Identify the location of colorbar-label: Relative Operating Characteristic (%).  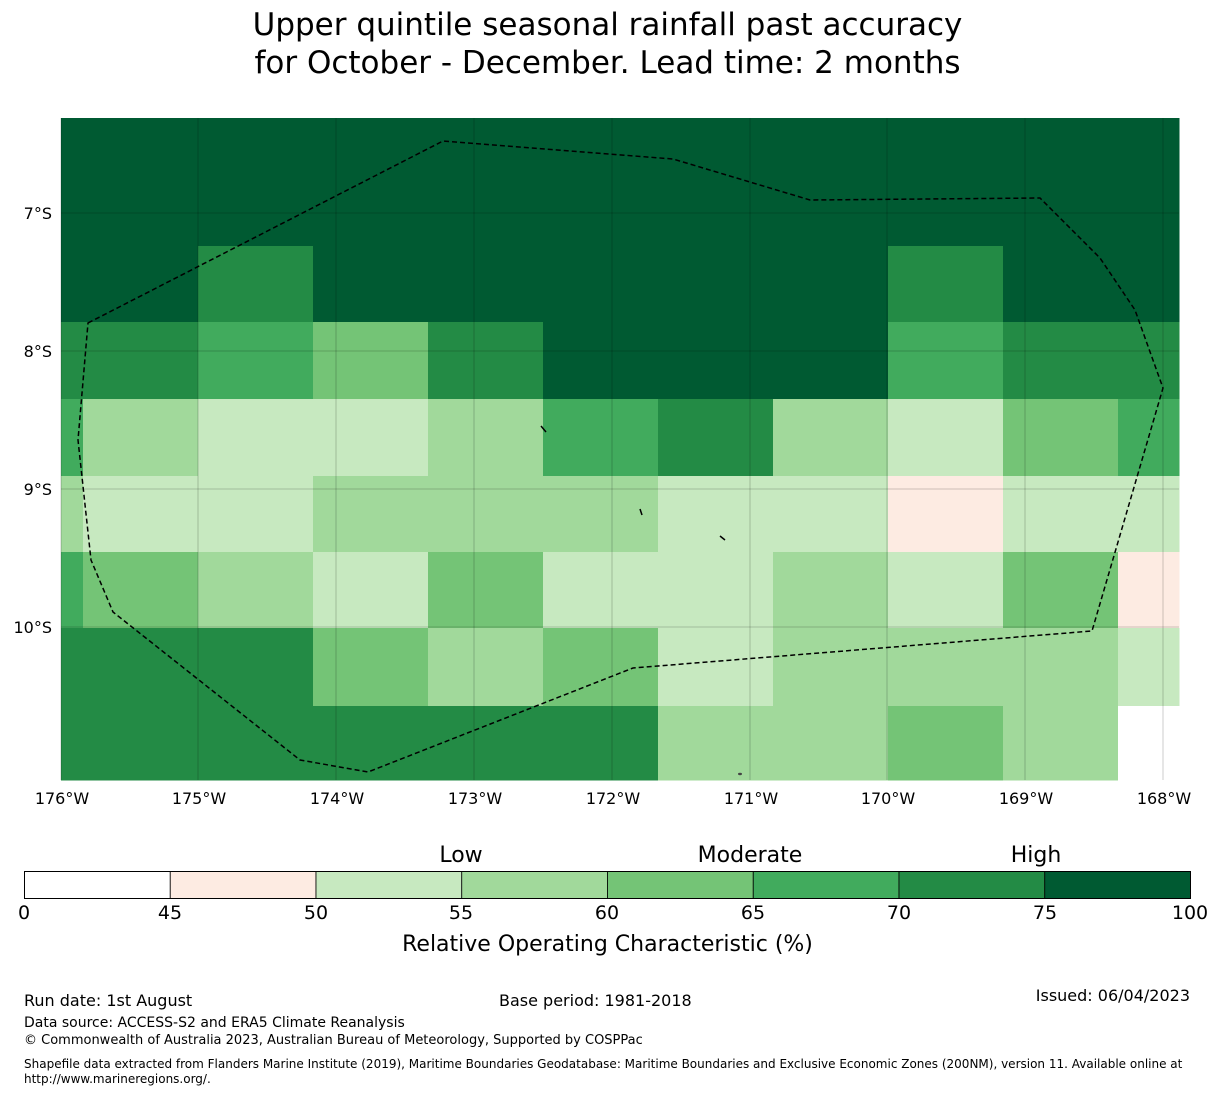
(607, 944).